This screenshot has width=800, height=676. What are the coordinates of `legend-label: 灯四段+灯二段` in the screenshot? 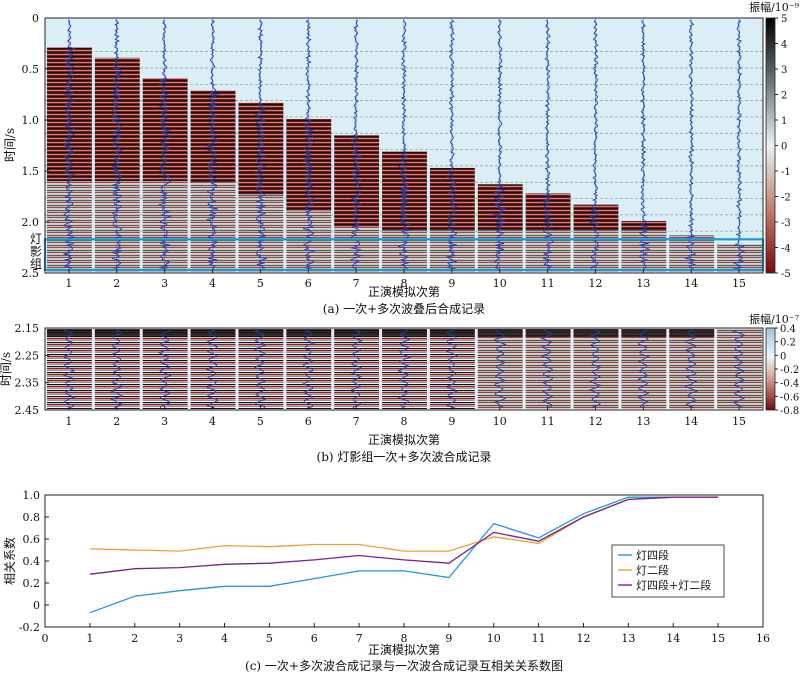 It's located at (673, 585).